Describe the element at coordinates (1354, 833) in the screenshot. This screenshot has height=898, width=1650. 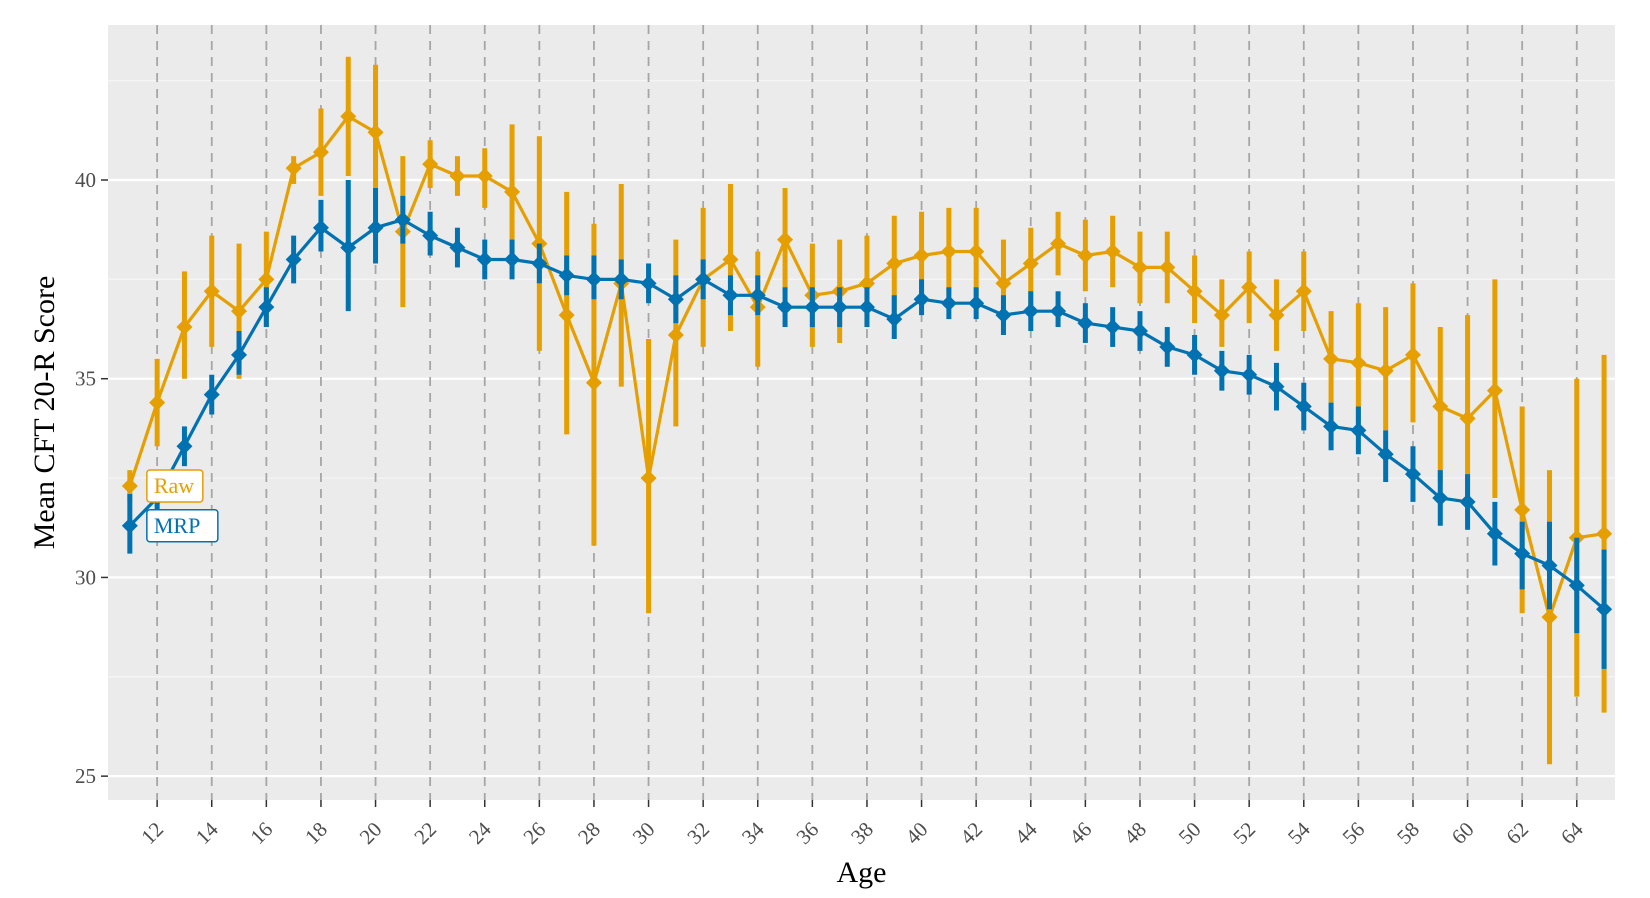
I see `x-tick-label: 56` at that location.